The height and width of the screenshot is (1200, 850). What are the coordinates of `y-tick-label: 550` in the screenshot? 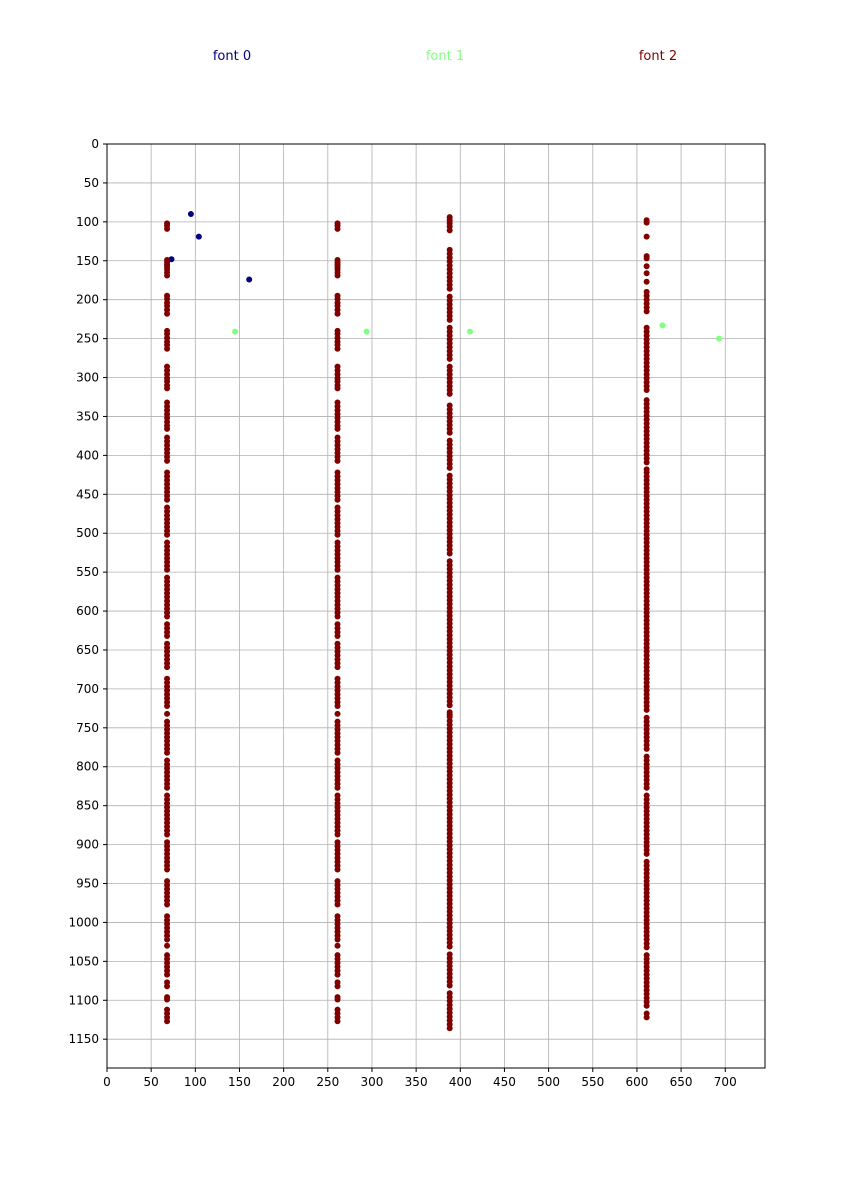 It's located at (87, 572).